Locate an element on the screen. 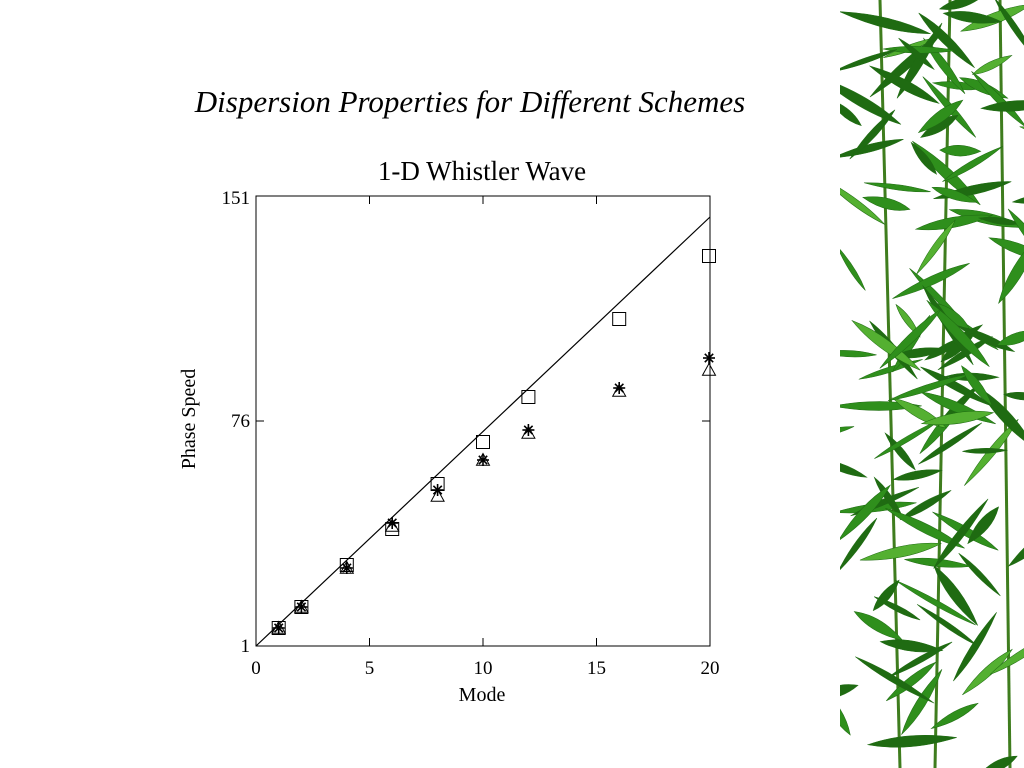 The height and width of the screenshot is (768, 1024). y-axis-label: Phase Speed is located at coordinates (189, 419).